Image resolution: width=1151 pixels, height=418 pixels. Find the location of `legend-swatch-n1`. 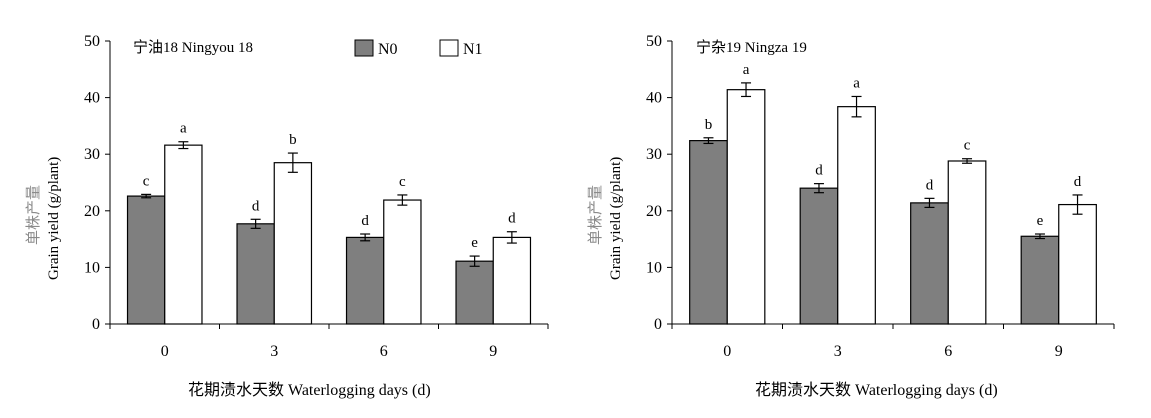

legend-swatch-n1 is located at coordinates (449, 48).